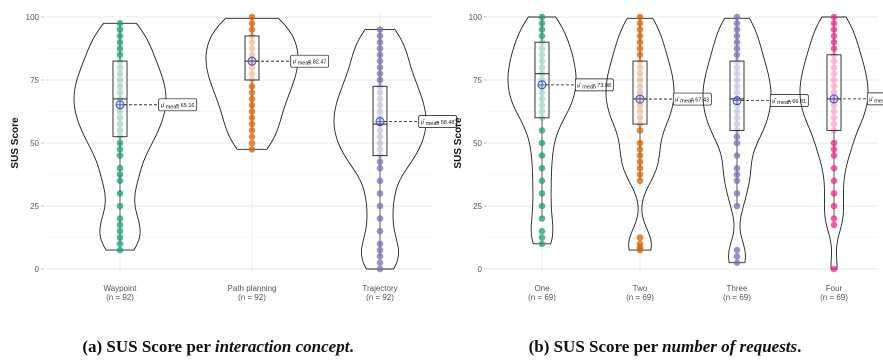 This screenshot has width=883, height=362. What do you see at coordinates (665, 346) in the screenshot?
I see `figure-caption: (b) SUS Score per number of requests.` at bounding box center [665, 346].